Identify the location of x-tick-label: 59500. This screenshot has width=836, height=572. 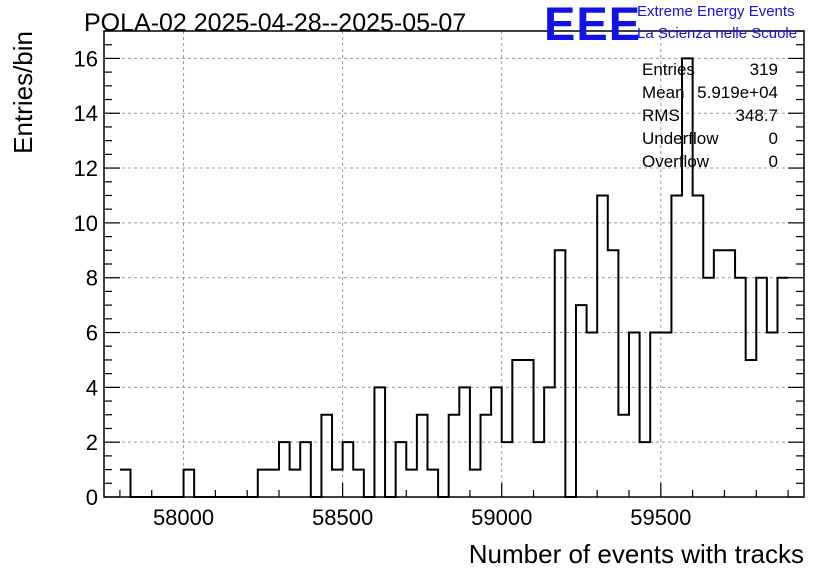
(660, 517).